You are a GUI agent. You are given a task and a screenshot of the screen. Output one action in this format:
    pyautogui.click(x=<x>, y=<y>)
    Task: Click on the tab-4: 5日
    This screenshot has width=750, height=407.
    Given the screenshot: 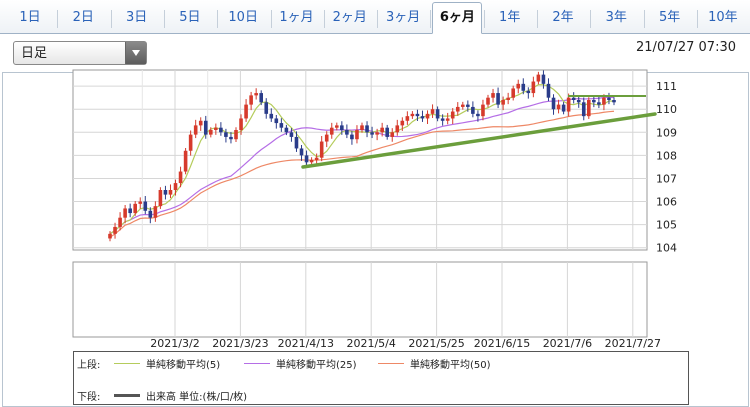 What is the action you would take?
    pyautogui.click(x=190, y=17)
    